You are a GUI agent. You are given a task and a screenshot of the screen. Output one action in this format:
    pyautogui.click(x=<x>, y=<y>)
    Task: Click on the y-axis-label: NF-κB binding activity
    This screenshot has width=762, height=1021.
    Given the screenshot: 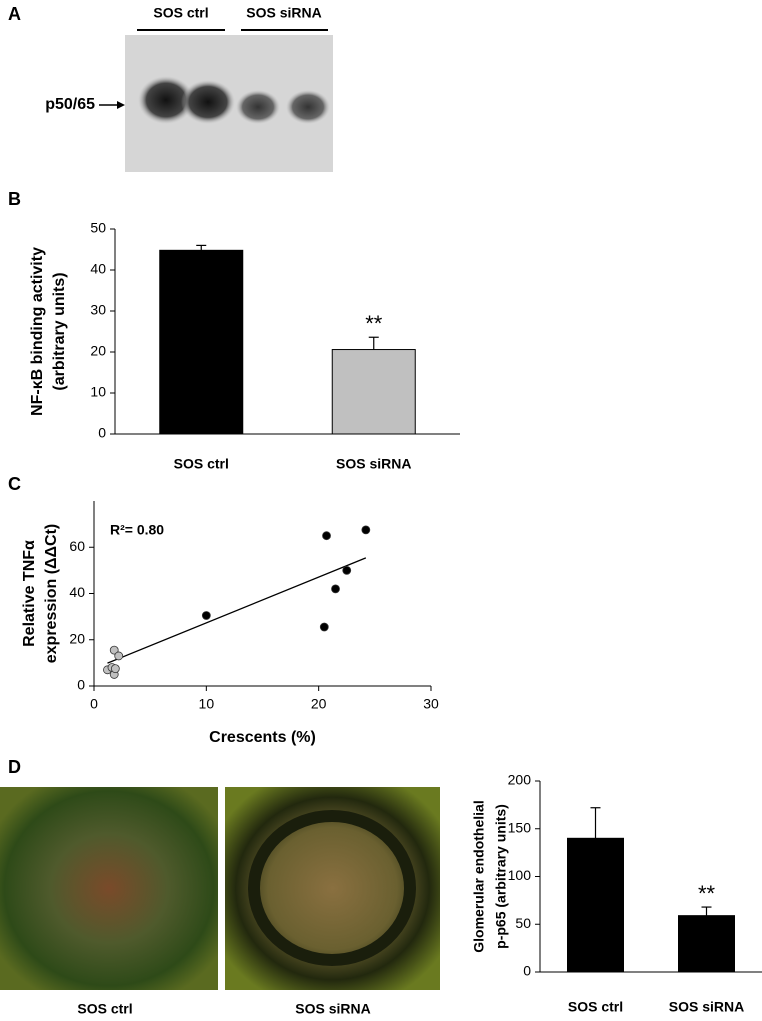 What is the action you would take?
    pyautogui.click(x=37, y=331)
    